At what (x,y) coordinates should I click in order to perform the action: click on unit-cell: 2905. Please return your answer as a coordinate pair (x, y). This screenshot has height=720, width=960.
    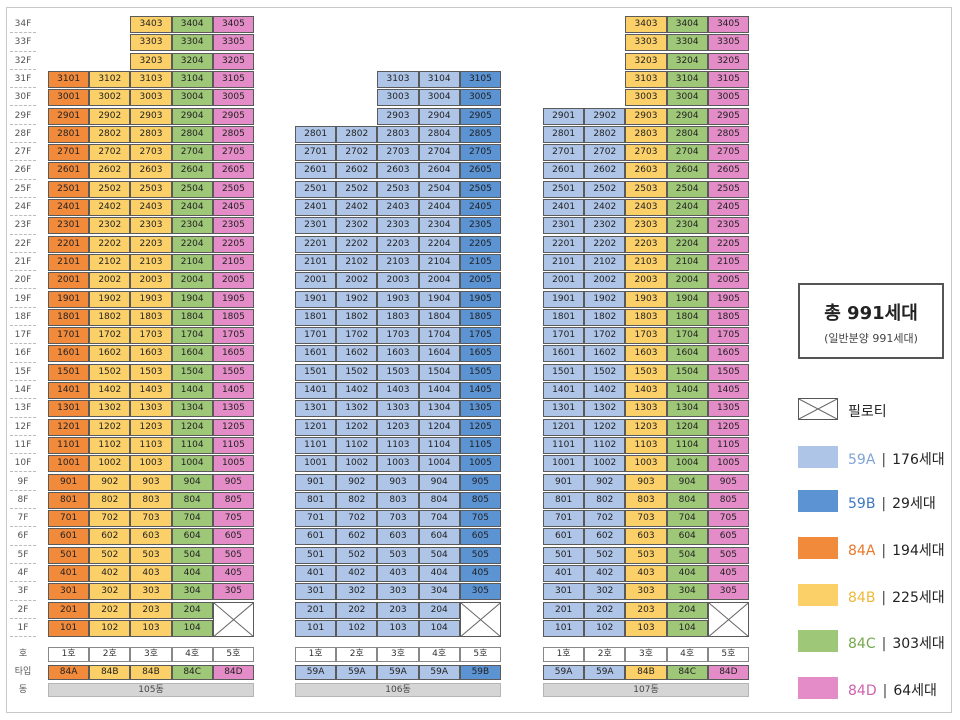
    Looking at the image, I should click on (728, 116).